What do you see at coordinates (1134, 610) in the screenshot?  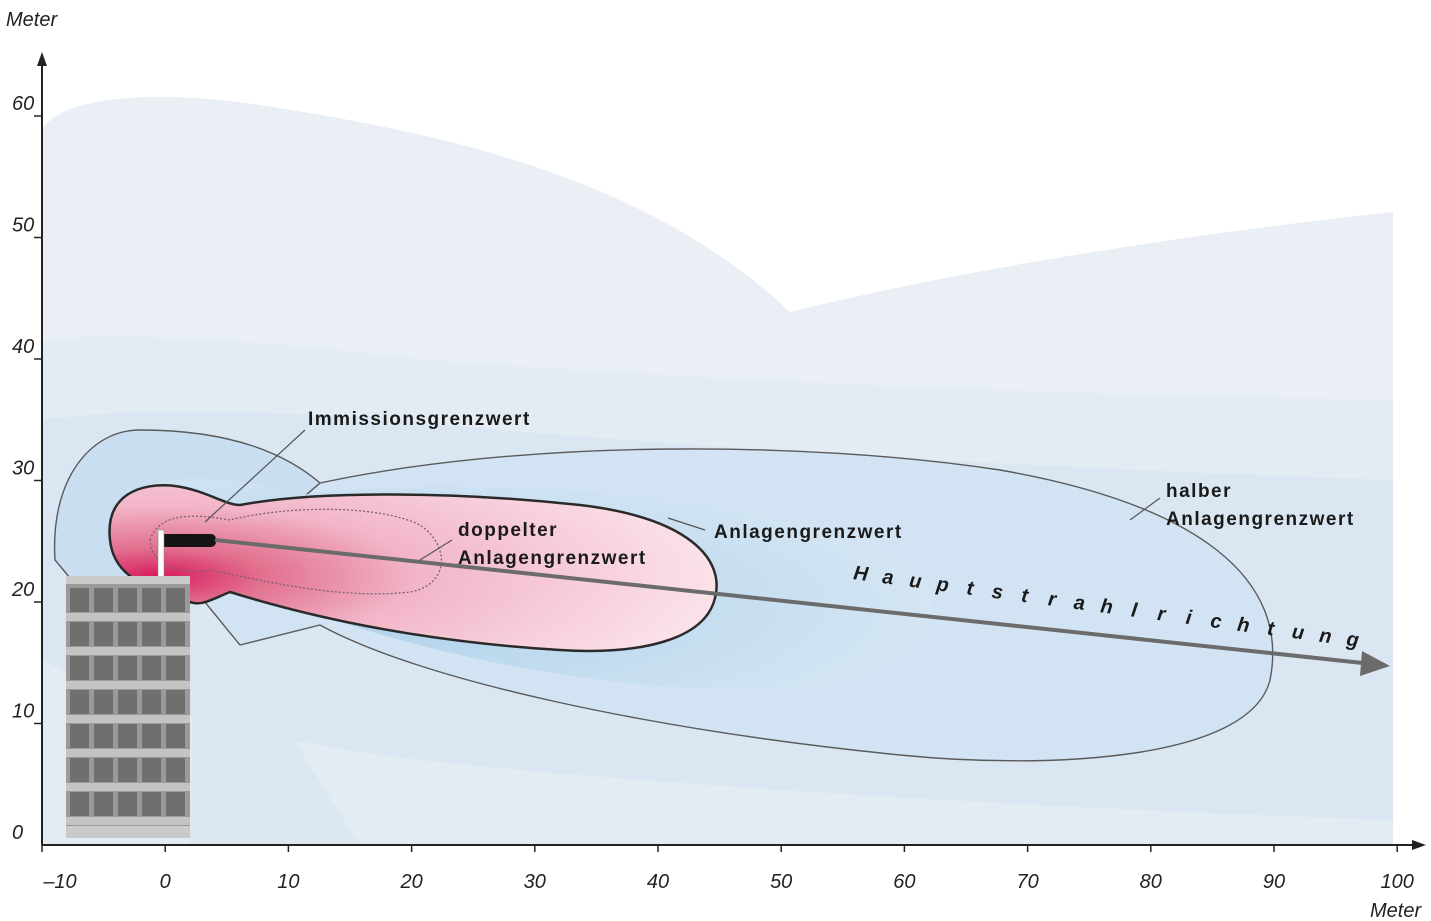 I see `main-beam-letter: l` at bounding box center [1134, 610].